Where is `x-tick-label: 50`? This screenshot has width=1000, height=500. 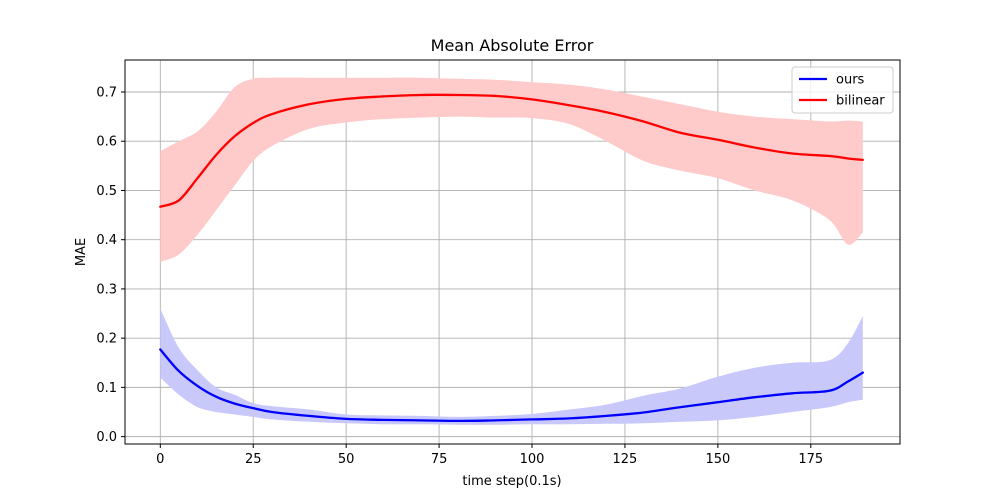
x-tick-label: 50 is located at coordinates (346, 459).